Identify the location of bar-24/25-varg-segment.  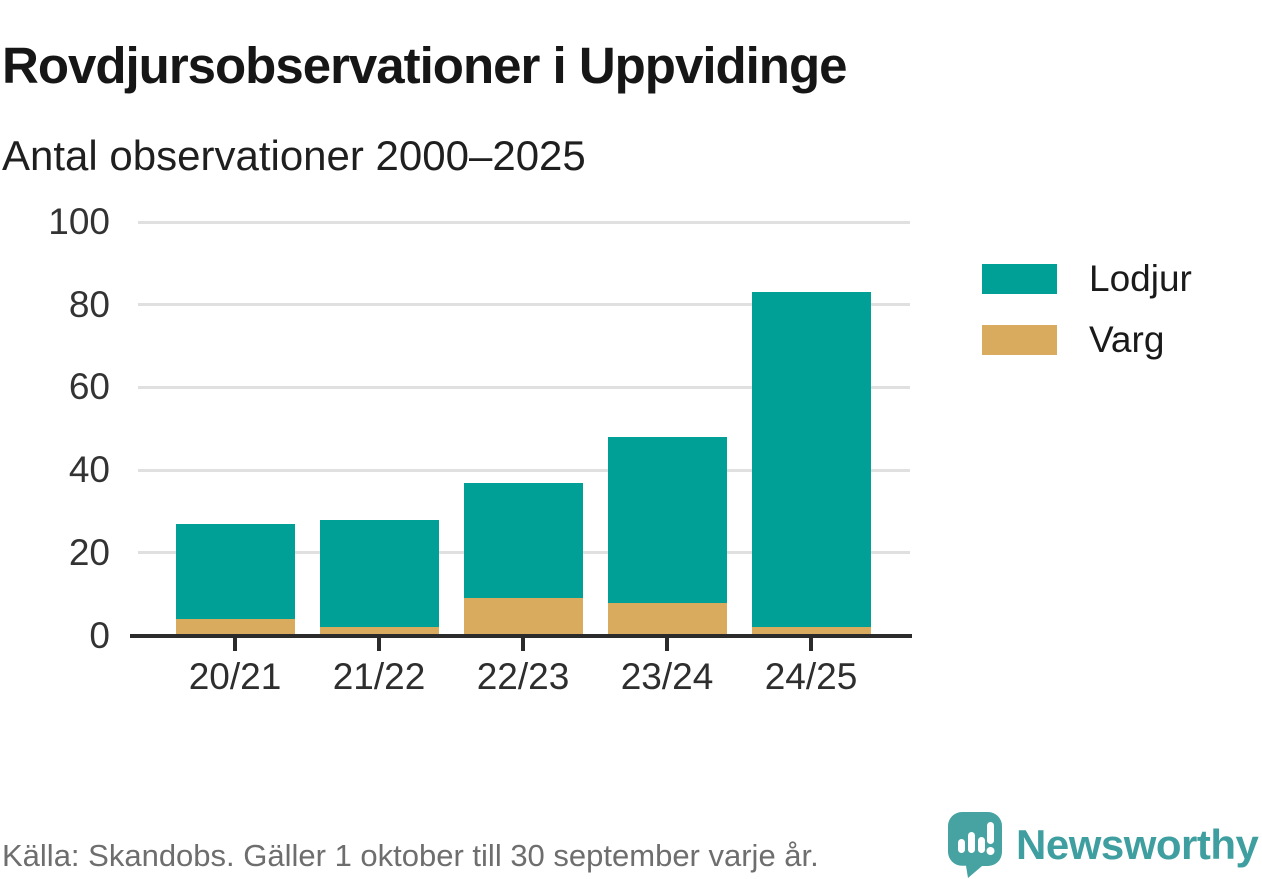
(811, 631).